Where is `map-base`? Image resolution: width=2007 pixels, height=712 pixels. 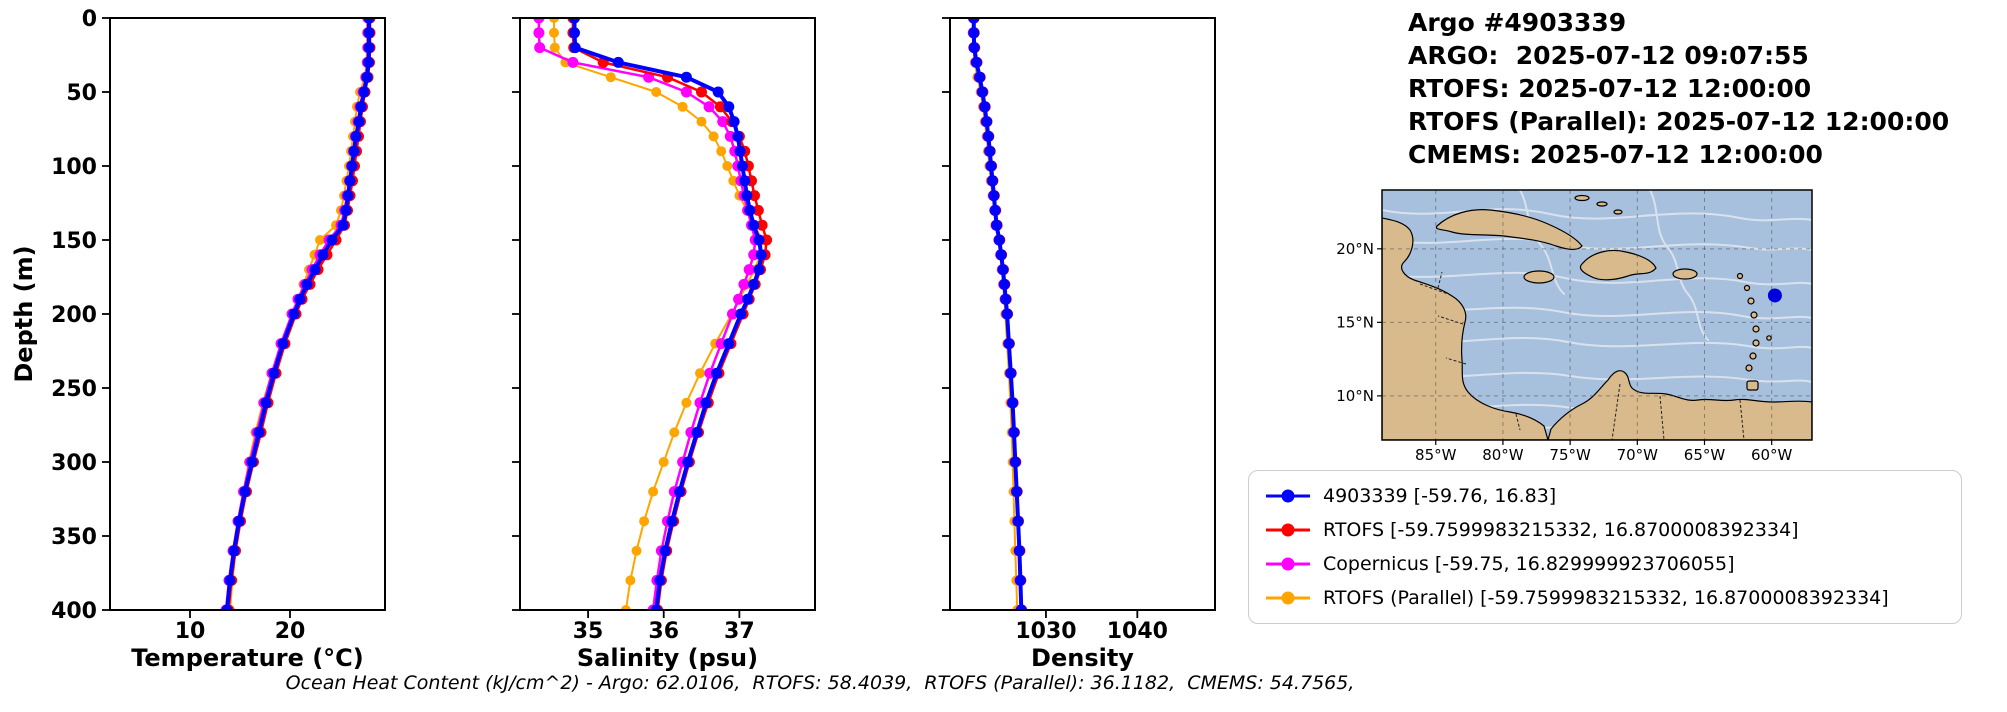
map-base is located at coordinates (1597, 315).